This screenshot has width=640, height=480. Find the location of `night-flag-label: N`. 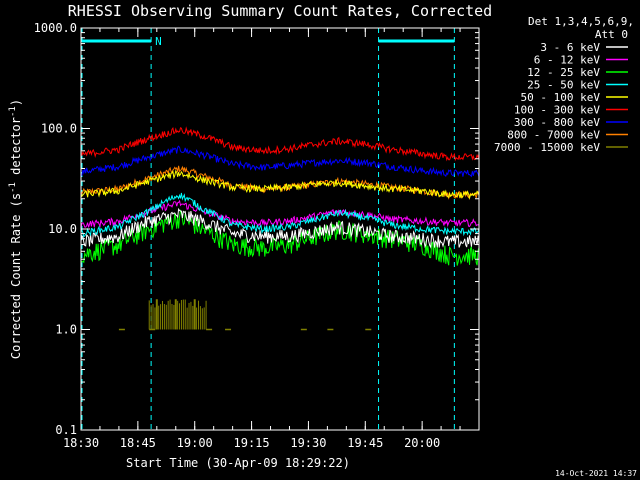

night-flag-label: N is located at coordinates (158, 41).